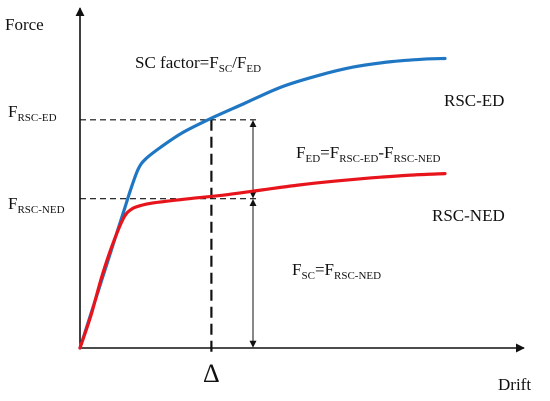 The height and width of the screenshot is (401, 550). I want to click on y-label-f-rsc-ned: FRSC-NED, so click(36, 205).